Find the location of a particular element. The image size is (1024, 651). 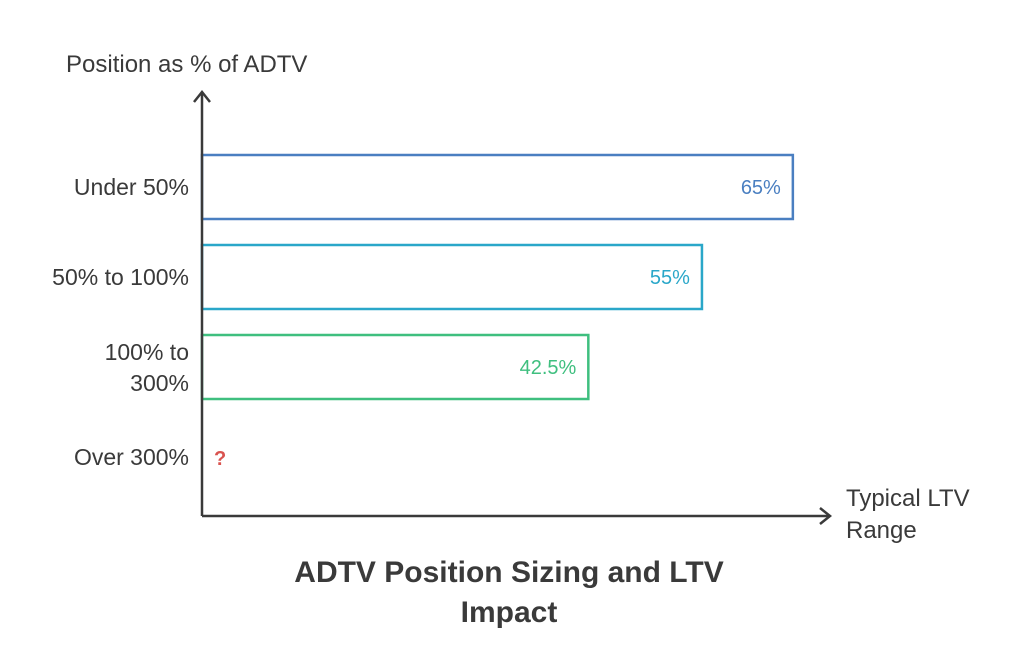

x-axis-title: Typical LTV Range is located at coordinates (908, 514).